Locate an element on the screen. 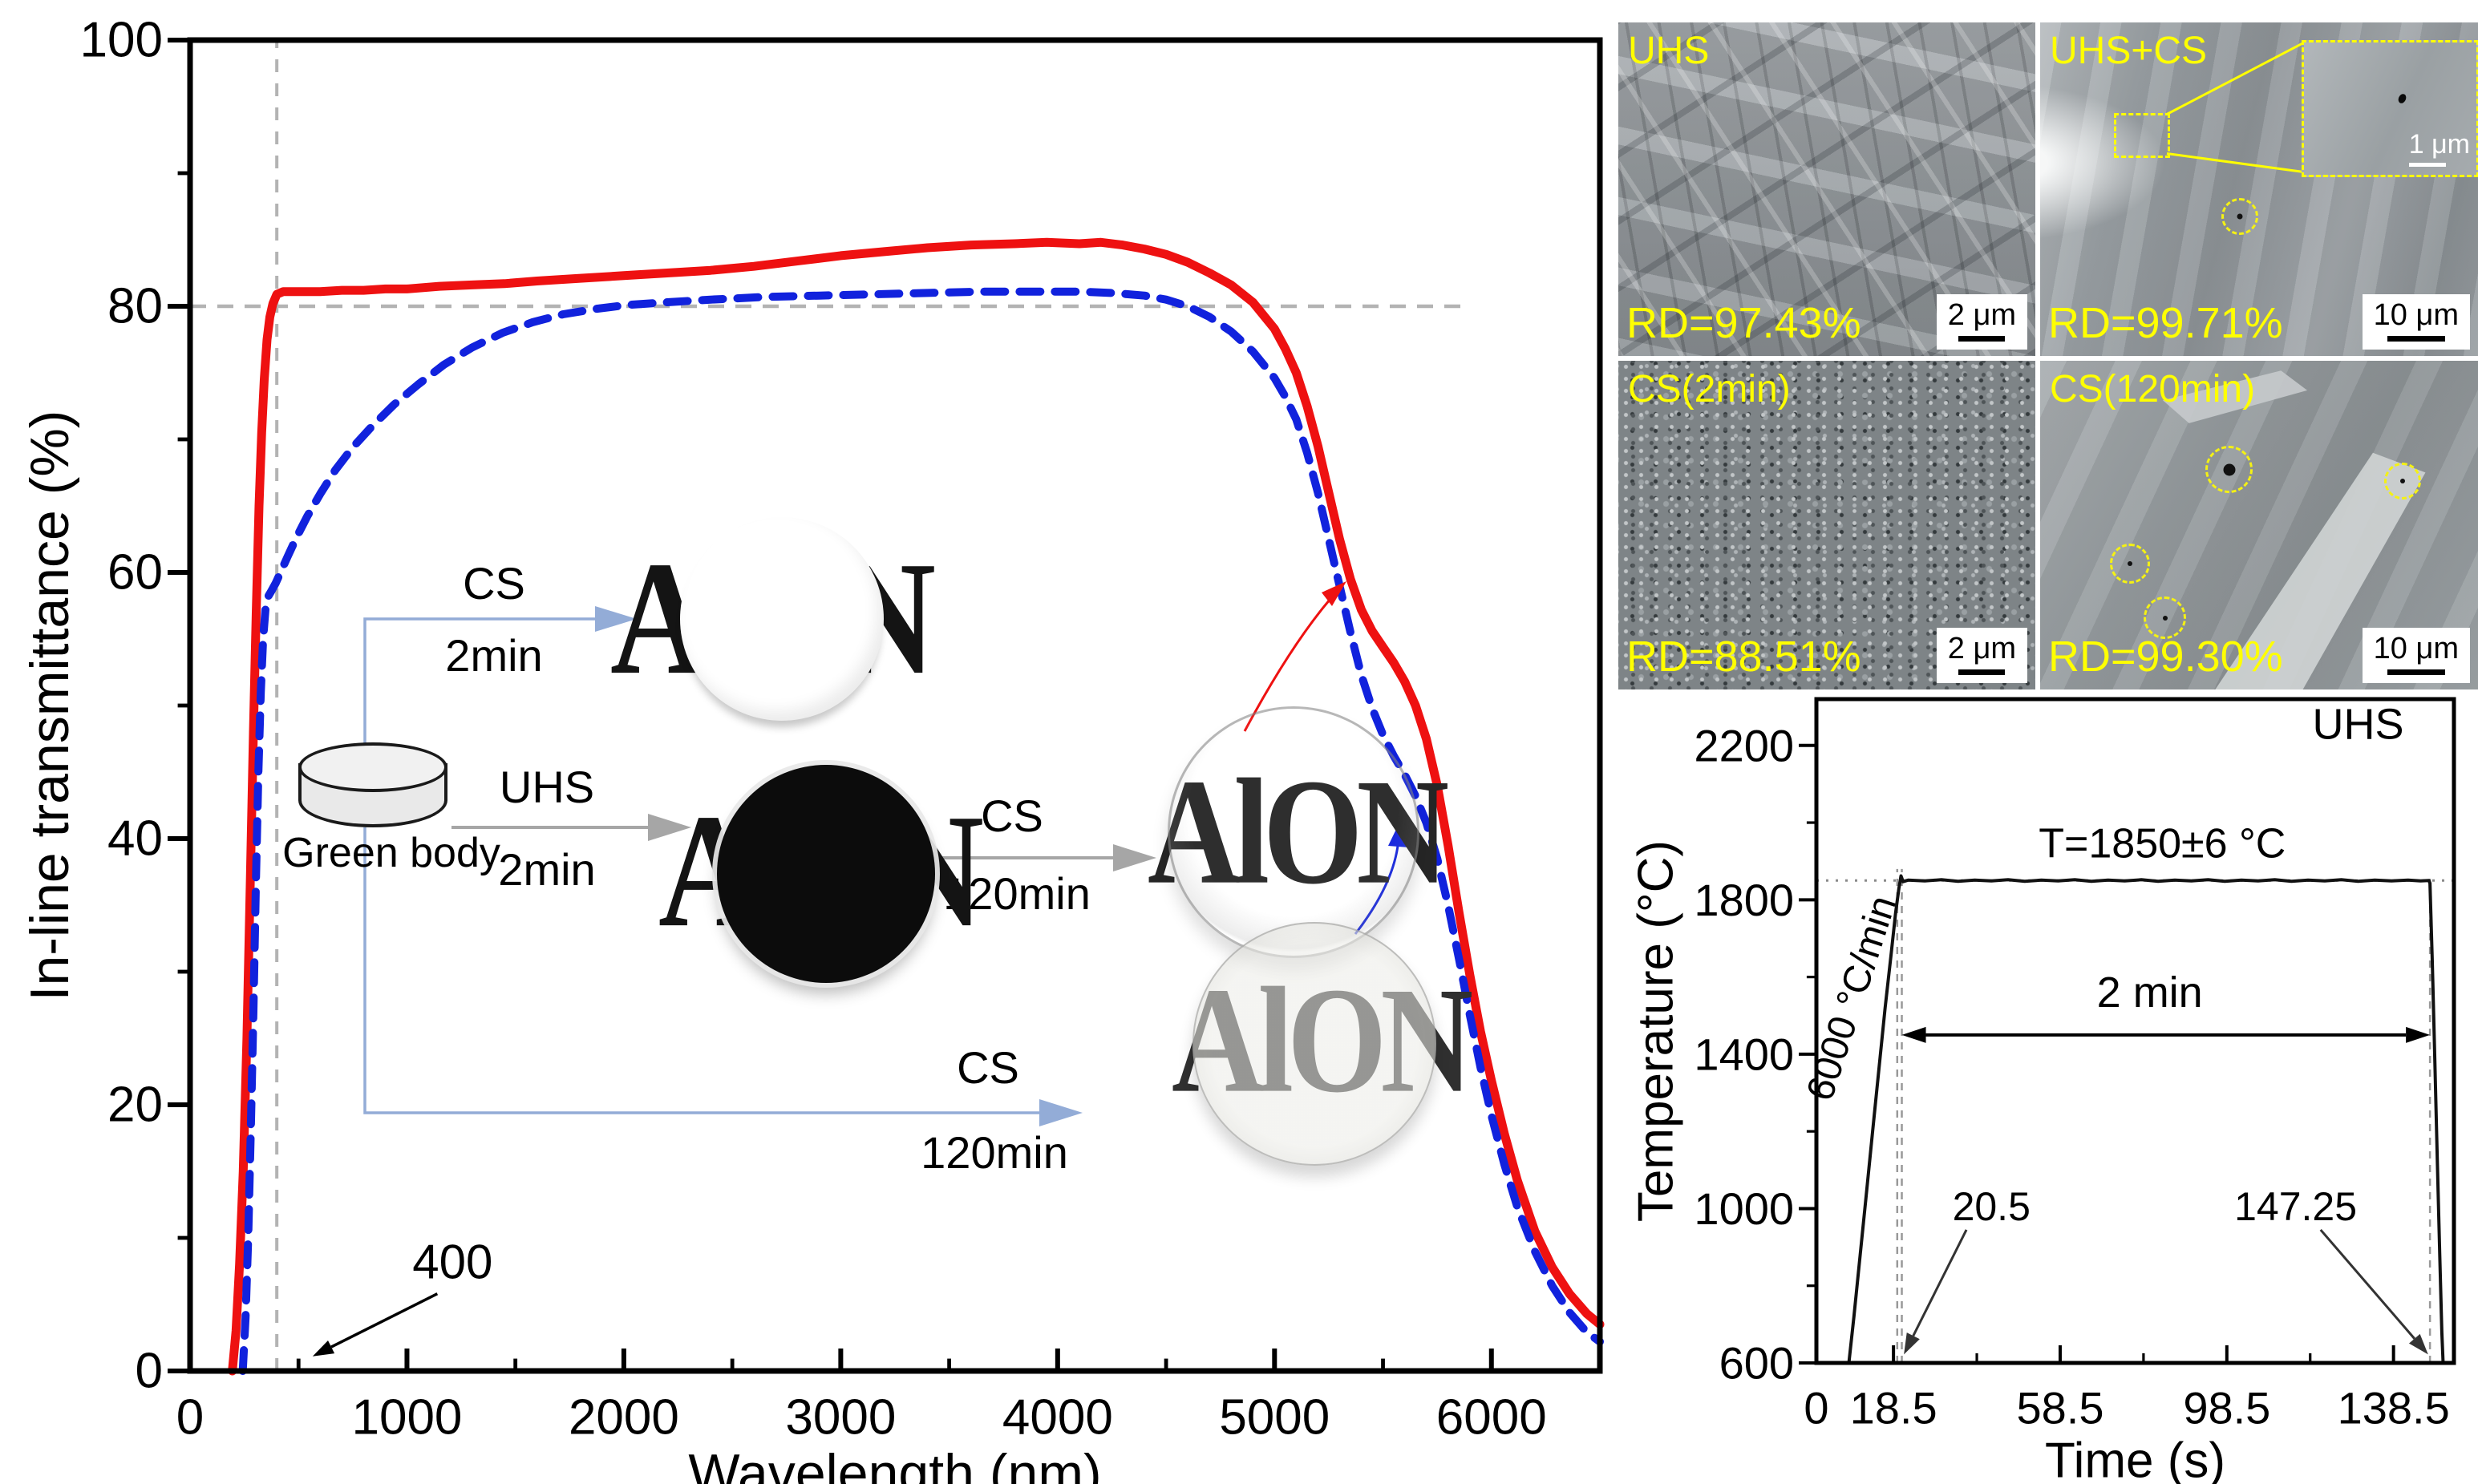 Image resolution: width=2478 pixels, height=1484 pixels. relative-density-label: RD=99.30% is located at coordinates (2165, 657).